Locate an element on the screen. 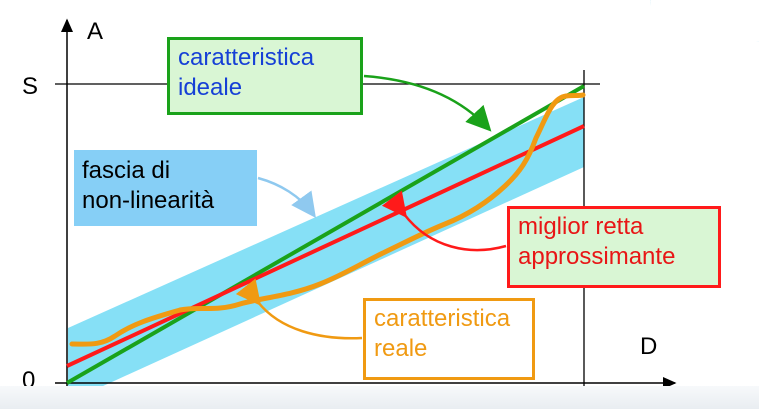 The image size is (759, 409). best-fit-label-line2: approssimante is located at coordinates (597, 256).